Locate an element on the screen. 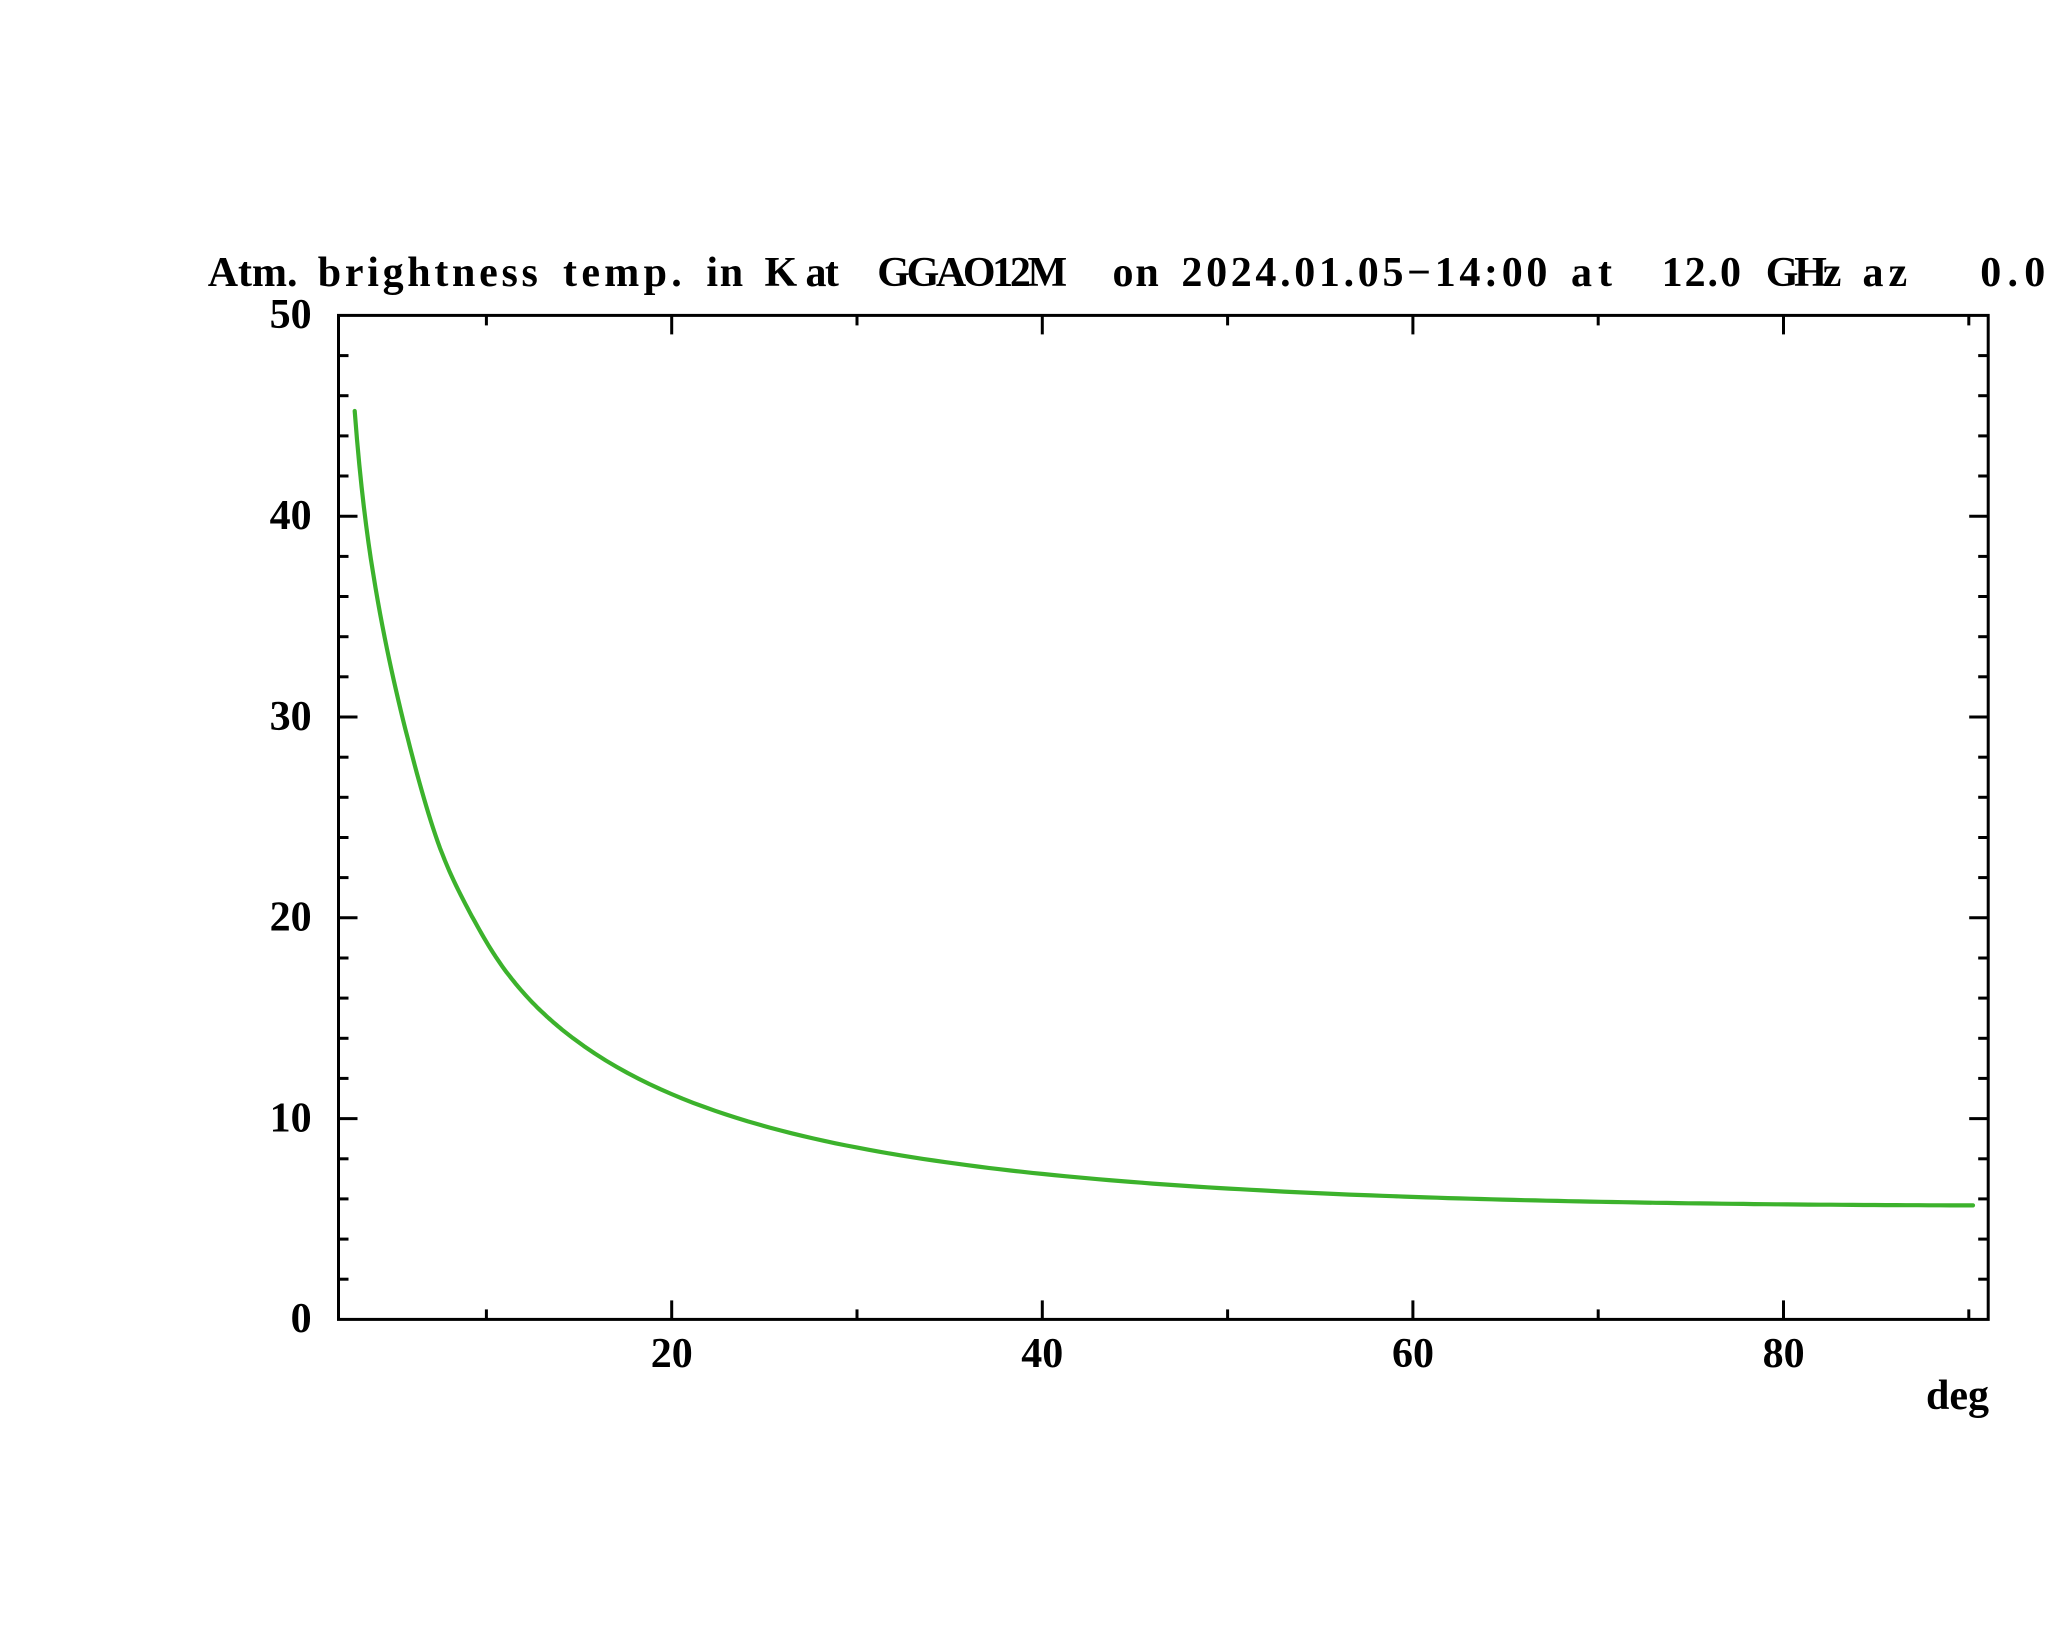  svg-text: brightness is located at coordinates (428, 273).